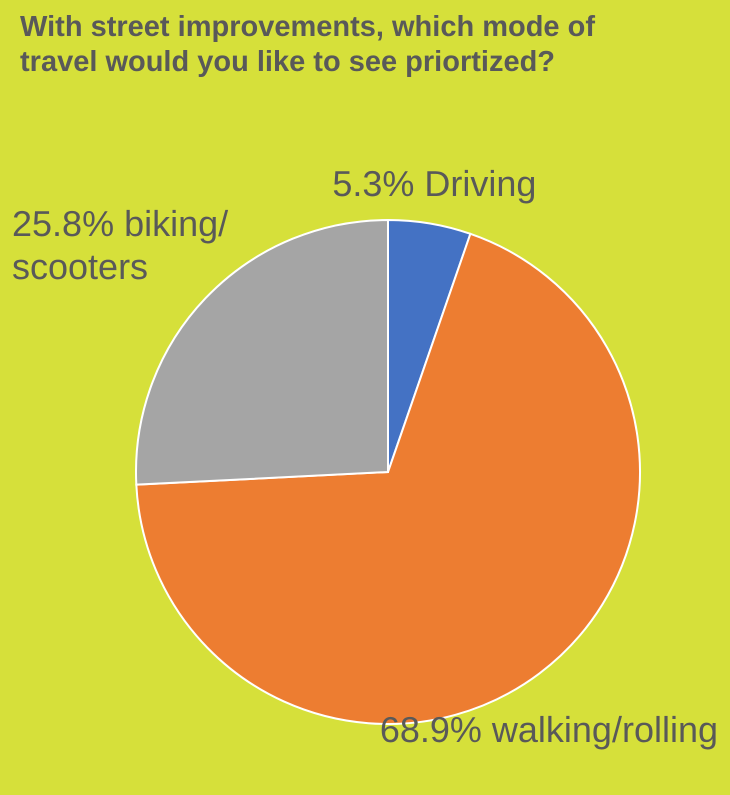  What do you see at coordinates (549, 729) in the screenshot?
I see `slice-label: 68.9% walking/rolling` at bounding box center [549, 729].